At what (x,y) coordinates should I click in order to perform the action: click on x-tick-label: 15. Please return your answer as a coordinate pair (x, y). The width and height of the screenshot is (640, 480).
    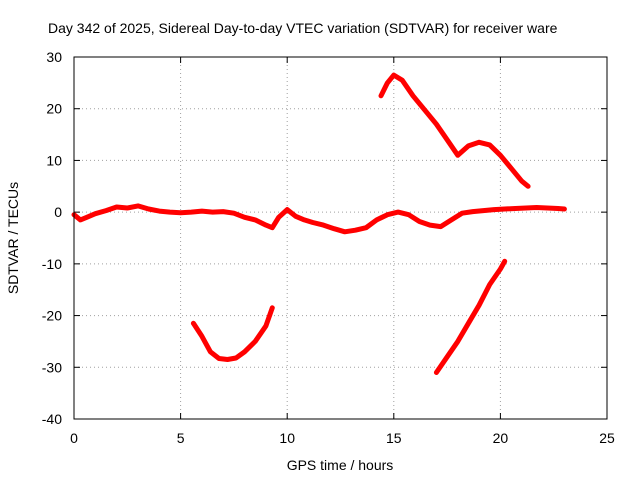
    Looking at the image, I should click on (394, 438).